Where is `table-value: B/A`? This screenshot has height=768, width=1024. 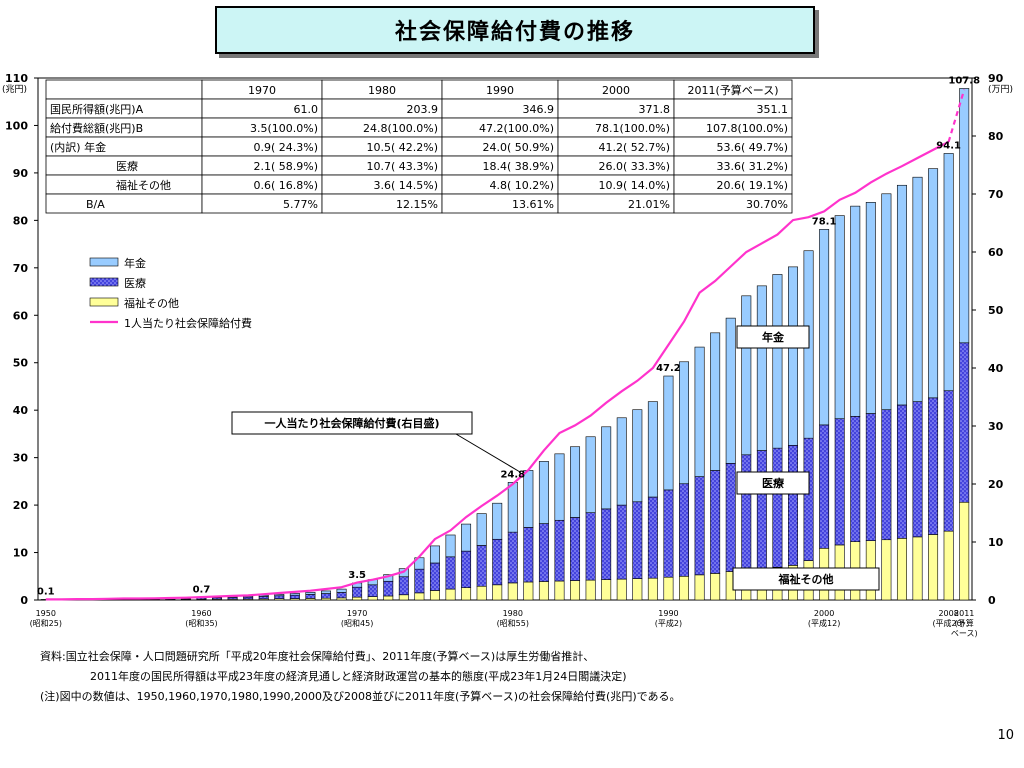 table-value: B/A is located at coordinates (95, 204).